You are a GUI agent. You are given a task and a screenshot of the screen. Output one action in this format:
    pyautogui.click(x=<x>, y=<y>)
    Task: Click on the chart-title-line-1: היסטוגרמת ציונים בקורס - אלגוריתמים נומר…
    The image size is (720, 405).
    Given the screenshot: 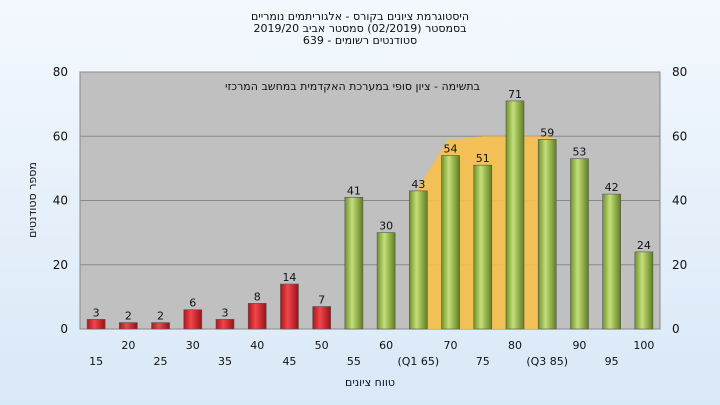 What is the action you would take?
    pyautogui.click(x=360, y=16)
    